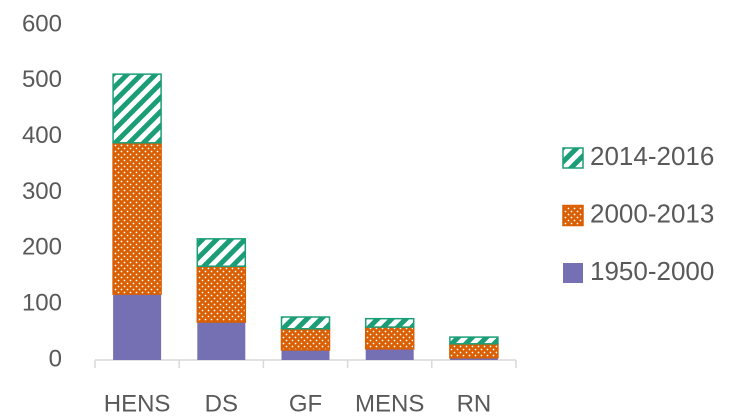 This screenshot has height=417, width=744. Describe the element at coordinates (55, 358) in the screenshot. I see `y-tick-label: 0` at that location.